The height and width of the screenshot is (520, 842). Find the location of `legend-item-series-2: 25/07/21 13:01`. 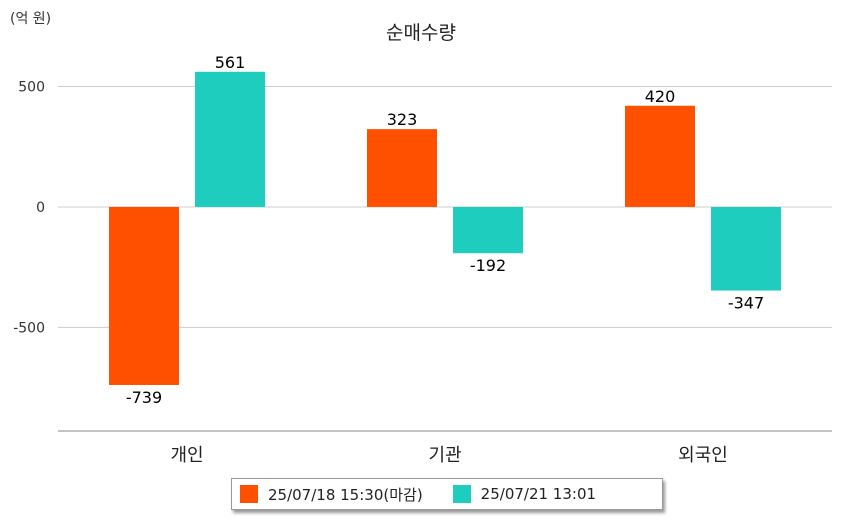

legend-item-series-2: 25/07/21 13:01 is located at coordinates (524, 494).